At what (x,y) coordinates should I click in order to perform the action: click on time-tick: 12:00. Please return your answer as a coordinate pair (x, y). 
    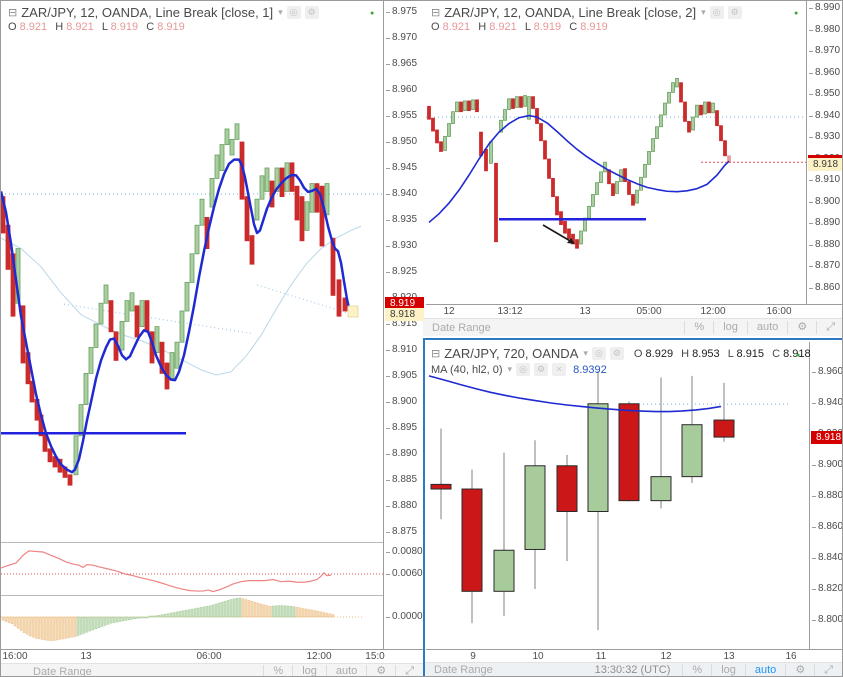
    Looking at the image, I should click on (319, 656).